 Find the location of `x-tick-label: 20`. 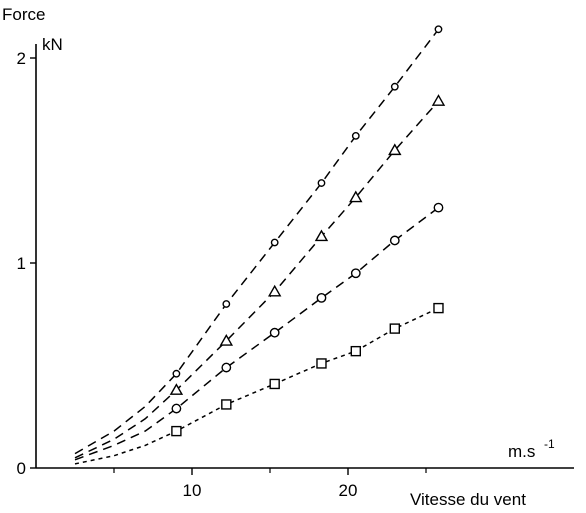

x-tick-label: 20 is located at coordinates (348, 490).